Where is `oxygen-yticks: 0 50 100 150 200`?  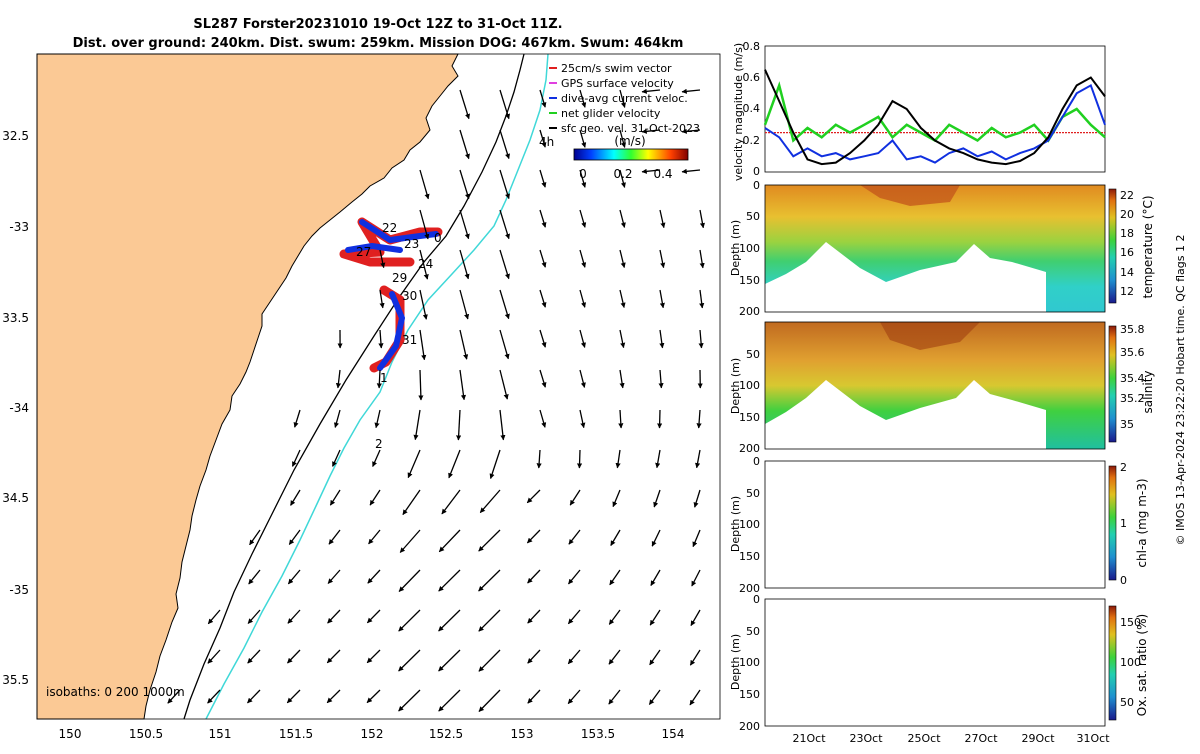
oxygen-yticks: 0 50 100 150 200 is located at coordinates (749, 663).